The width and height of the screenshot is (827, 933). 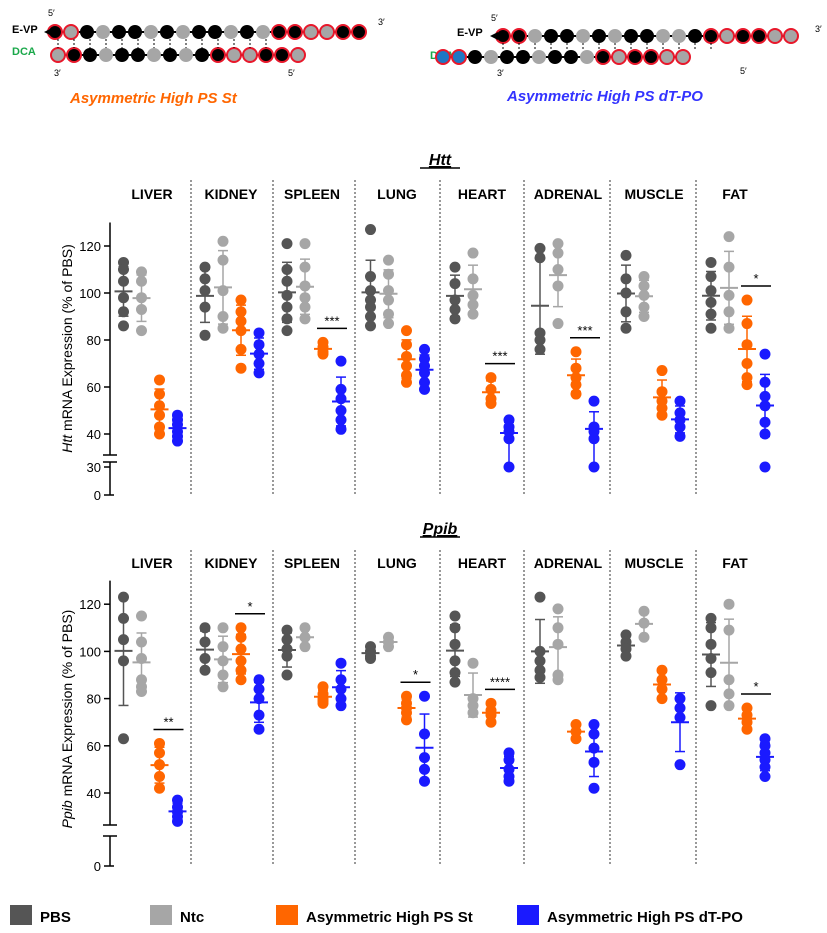 I want to click on category-label: LIVER, so click(x=151, y=563).